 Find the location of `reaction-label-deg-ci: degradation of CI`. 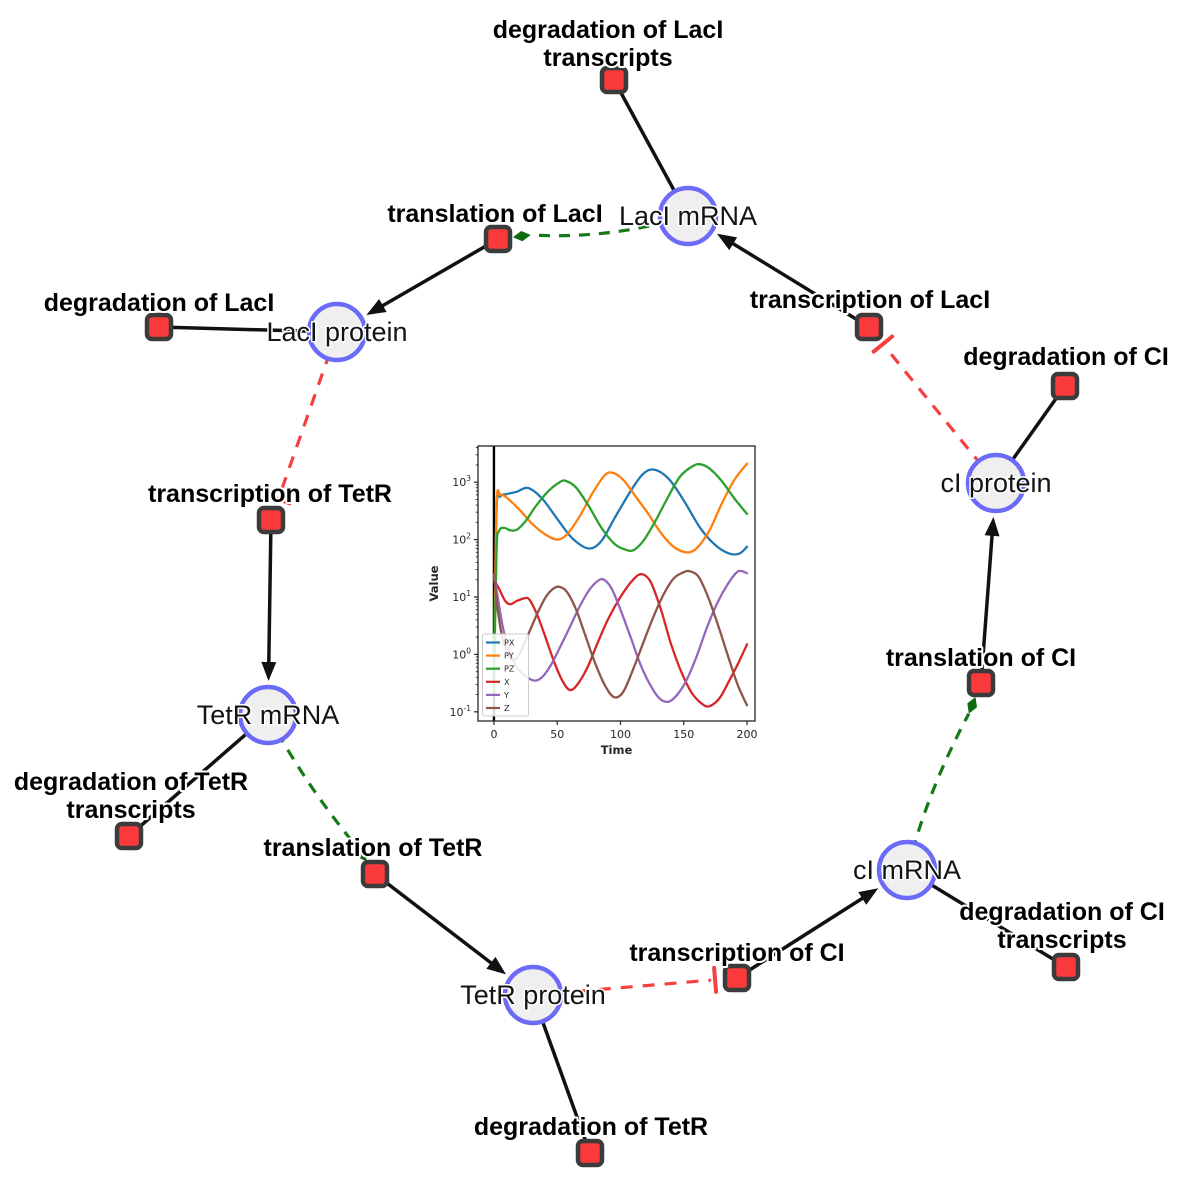

reaction-label-deg-ci: degradation of CI is located at coordinates (1066, 357).